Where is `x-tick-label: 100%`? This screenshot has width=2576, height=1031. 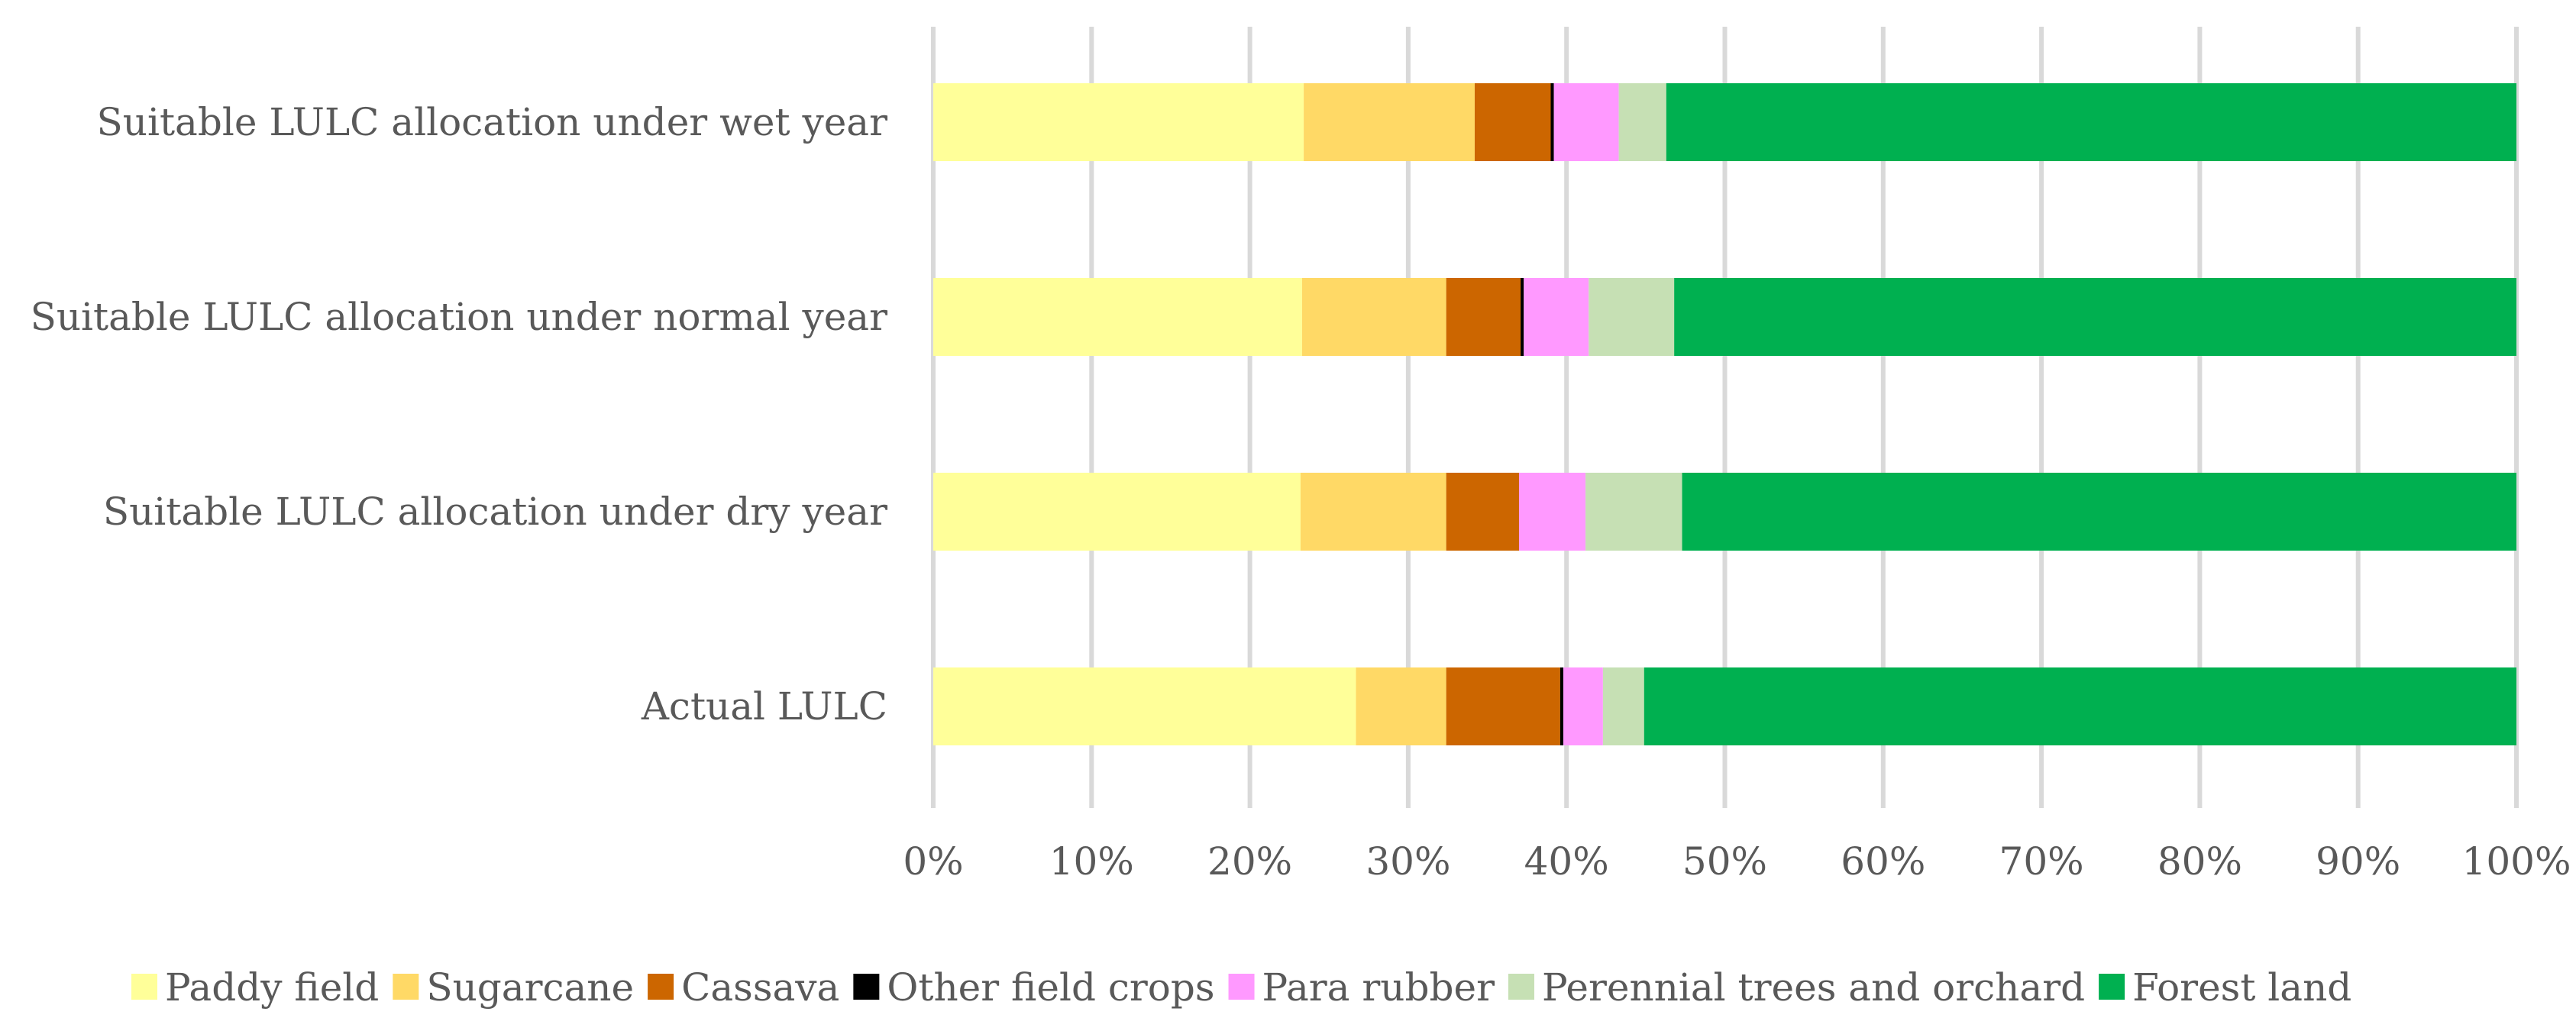
x-tick-label: 100% is located at coordinates (2516, 861).